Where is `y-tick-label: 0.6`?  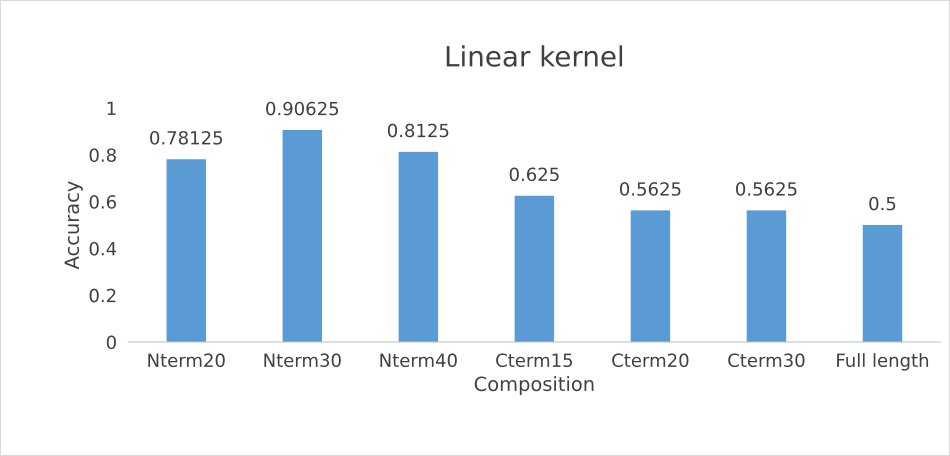
y-tick-label: 0.6 is located at coordinates (103, 202).